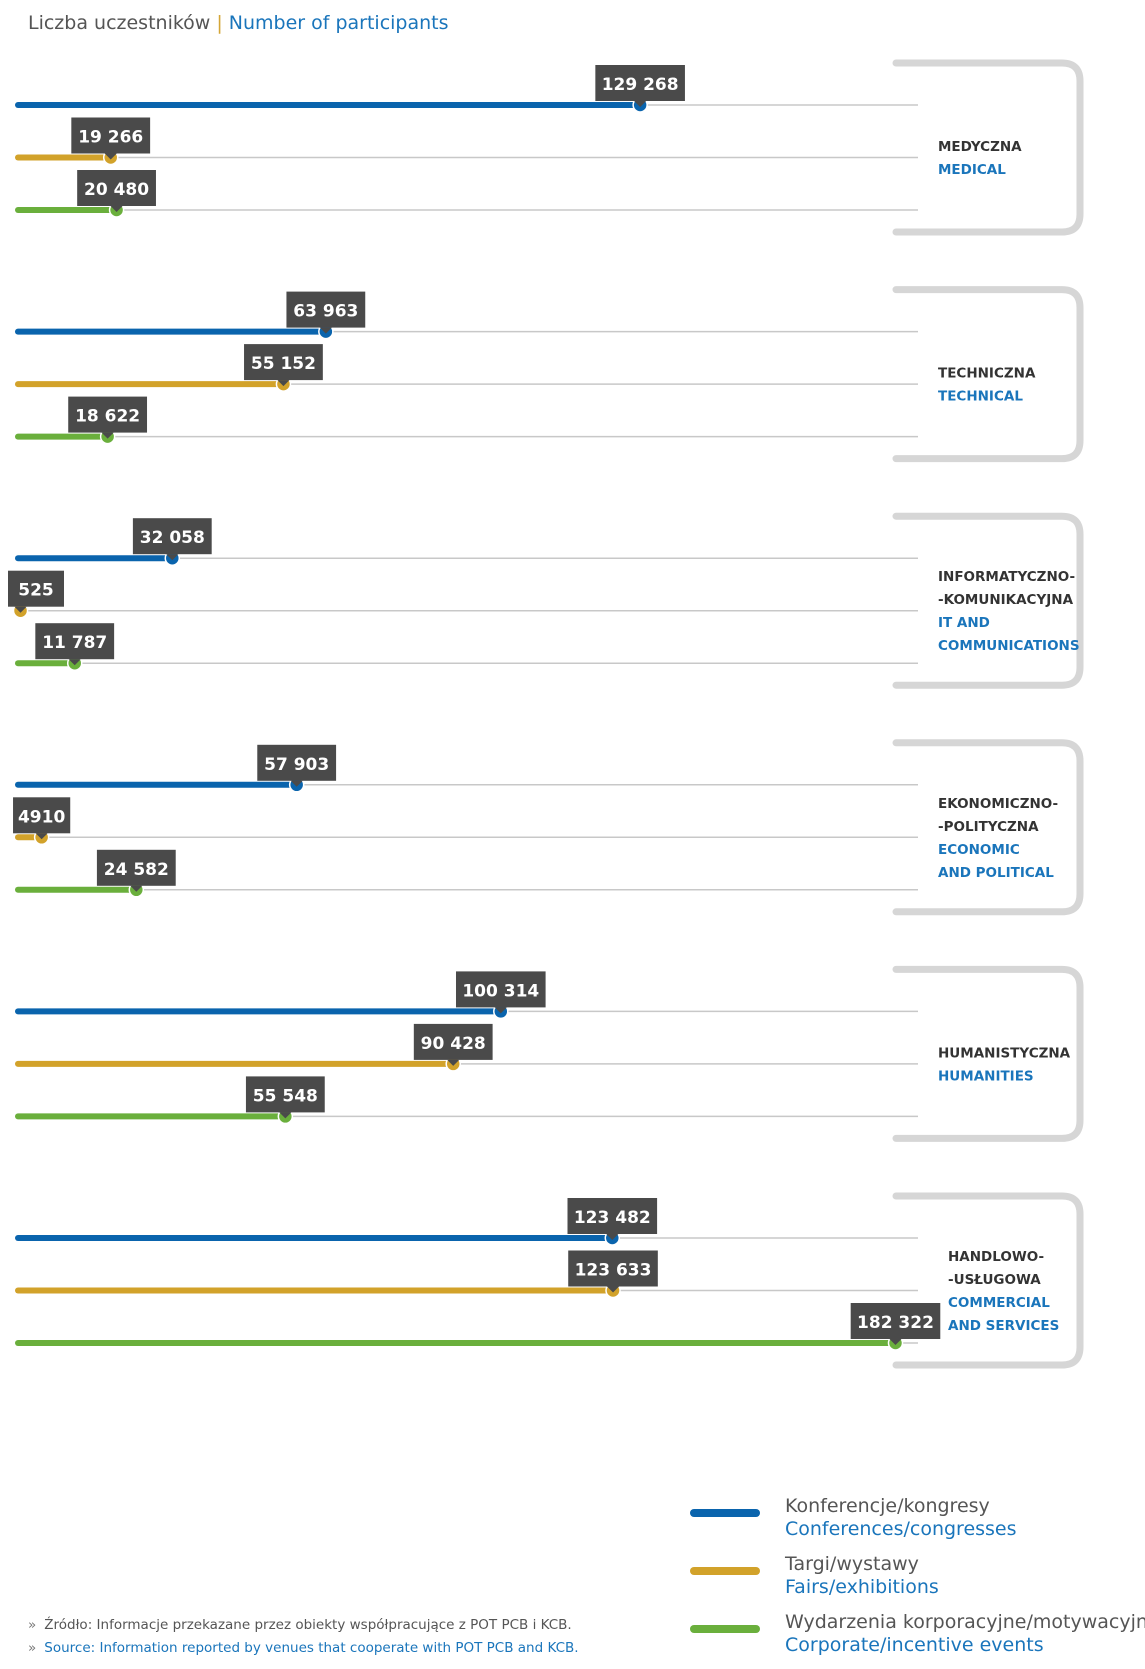 This screenshot has height=1669, width=1145. What do you see at coordinates (972, 170) in the screenshot?
I see `category-label: MEDICAL` at bounding box center [972, 170].